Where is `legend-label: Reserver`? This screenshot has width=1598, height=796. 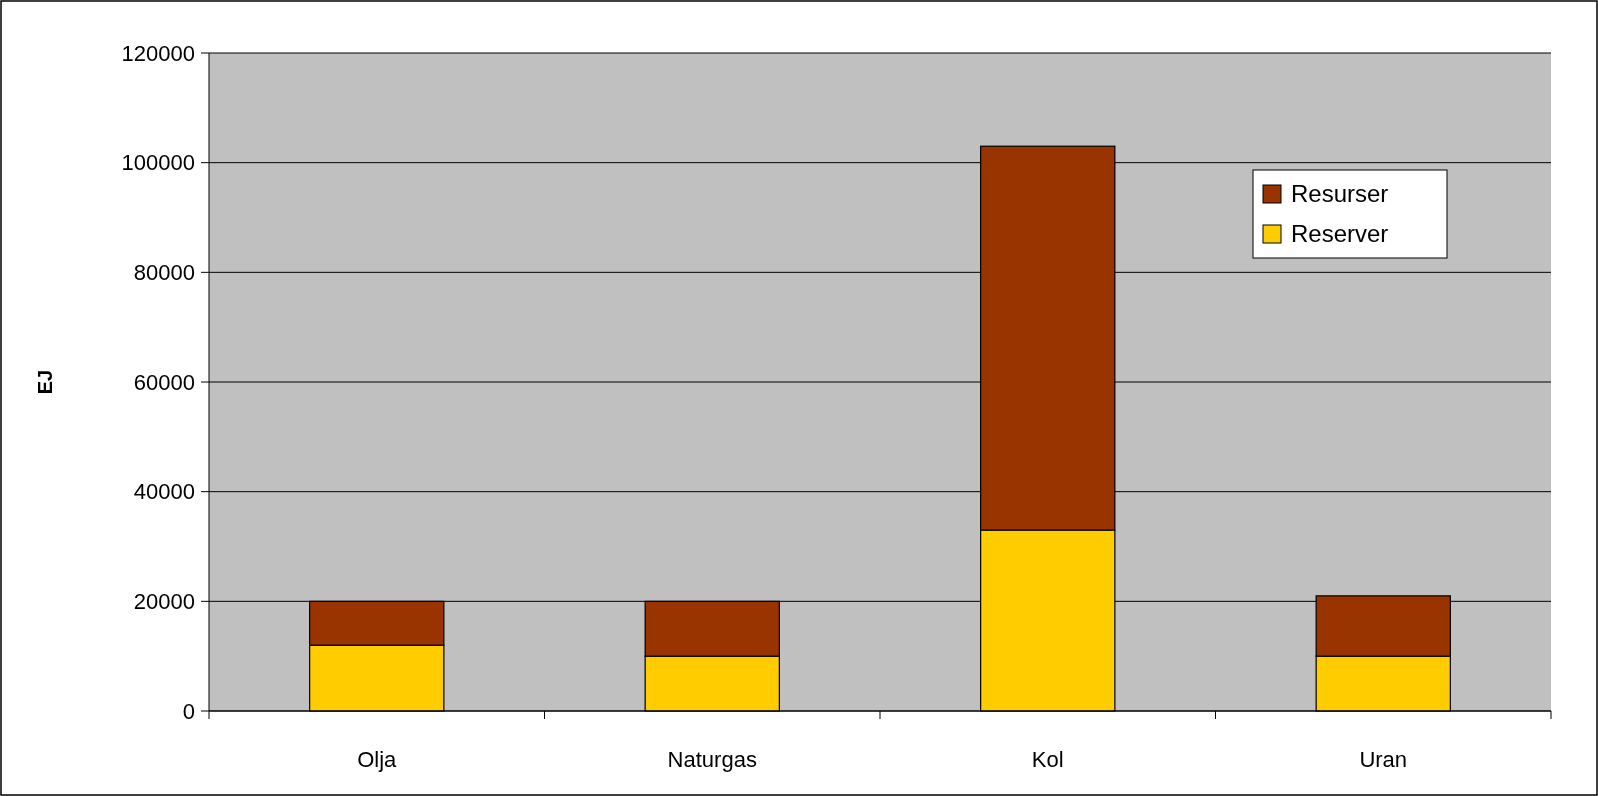
legend-label: Reserver is located at coordinates (1340, 234).